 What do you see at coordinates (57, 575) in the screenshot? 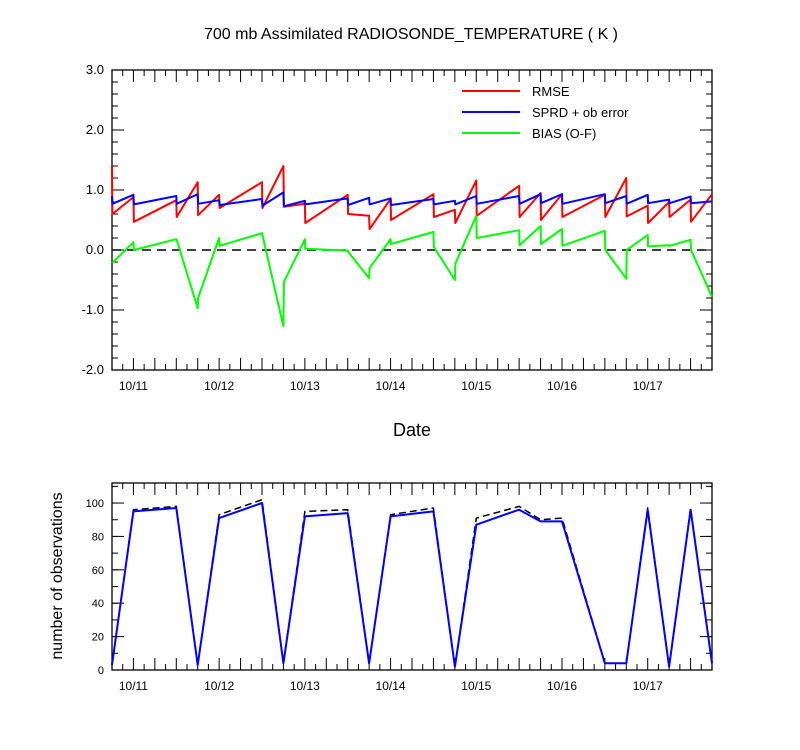
I see `y-axis-label: number of observations` at bounding box center [57, 575].